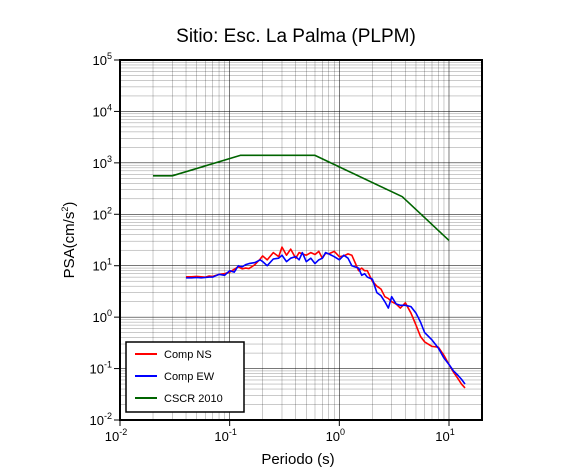  I want to click on legend: Comp NS Comp EW CSCR 2010, so click(185, 377).